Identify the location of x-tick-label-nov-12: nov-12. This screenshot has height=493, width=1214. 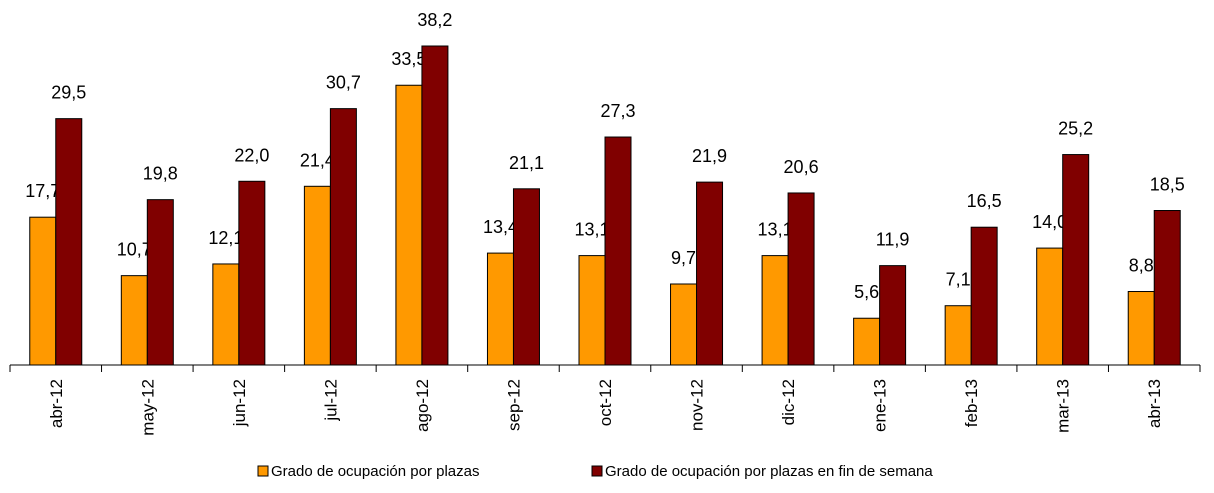
(697, 405).